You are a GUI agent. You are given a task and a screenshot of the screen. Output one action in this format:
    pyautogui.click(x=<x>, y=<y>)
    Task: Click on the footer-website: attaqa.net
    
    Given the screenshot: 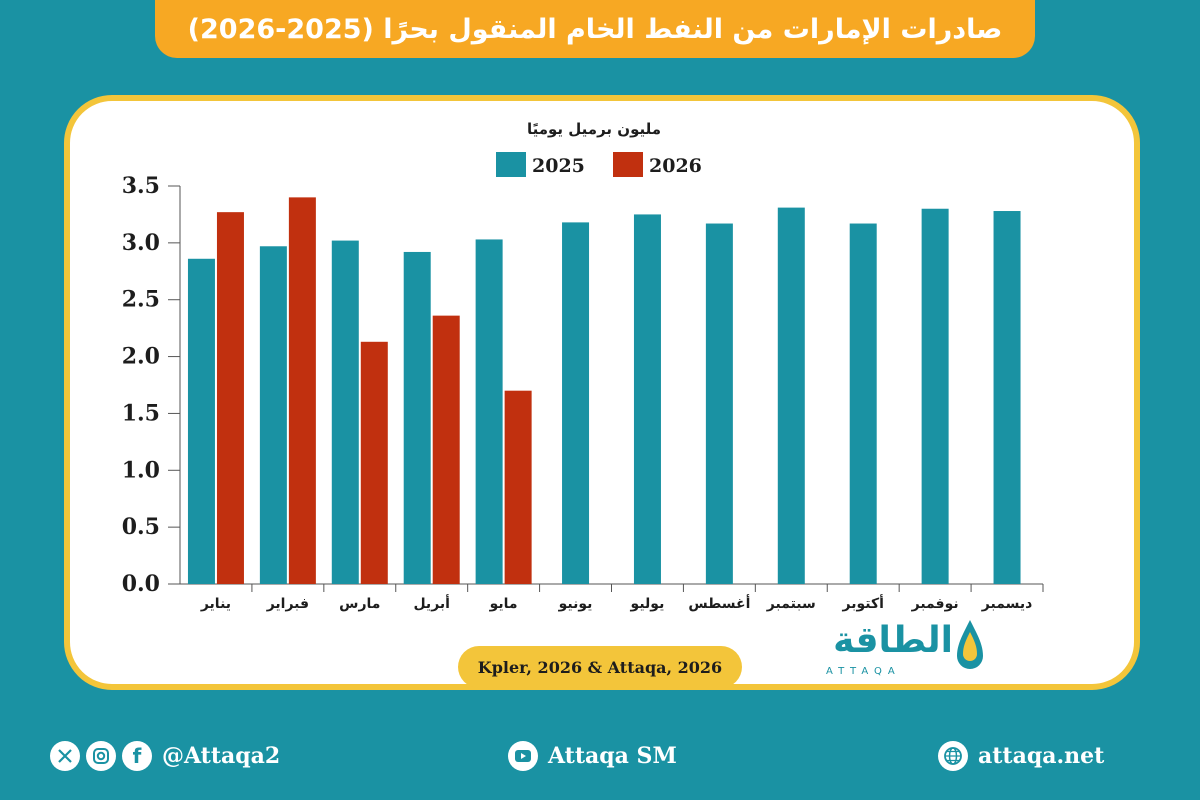 What is the action you would take?
    pyautogui.click(x=1021, y=756)
    